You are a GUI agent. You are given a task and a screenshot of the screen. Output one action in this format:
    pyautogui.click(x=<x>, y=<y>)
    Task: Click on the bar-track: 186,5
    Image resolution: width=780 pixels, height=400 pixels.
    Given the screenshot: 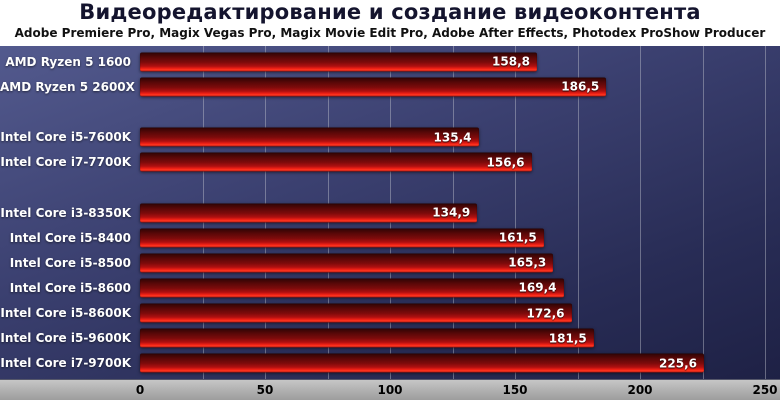 What is the action you would take?
    pyautogui.click(x=452, y=86)
    